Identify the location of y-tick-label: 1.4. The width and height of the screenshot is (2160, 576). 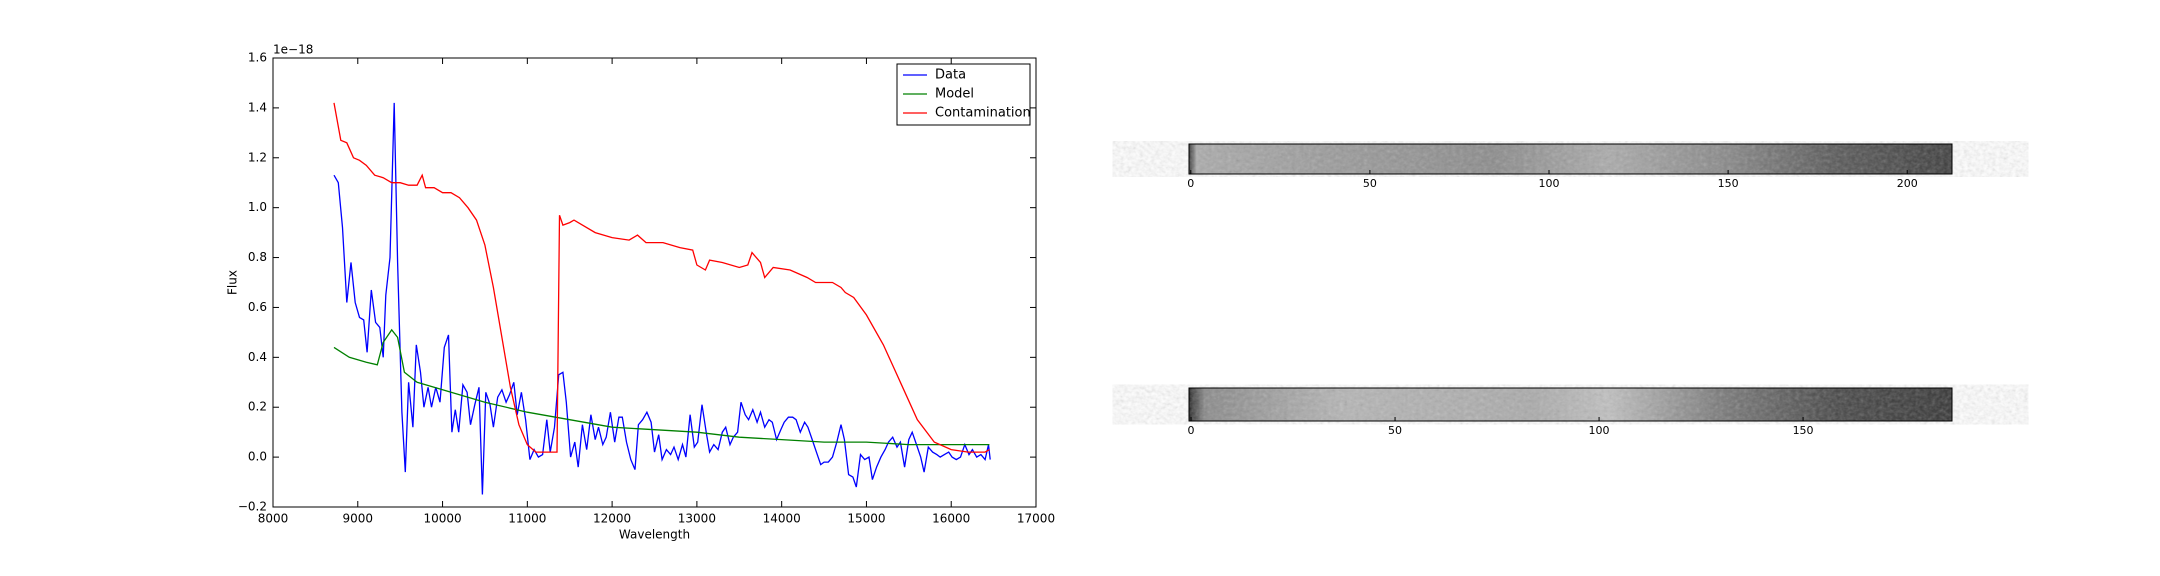
(257, 107).